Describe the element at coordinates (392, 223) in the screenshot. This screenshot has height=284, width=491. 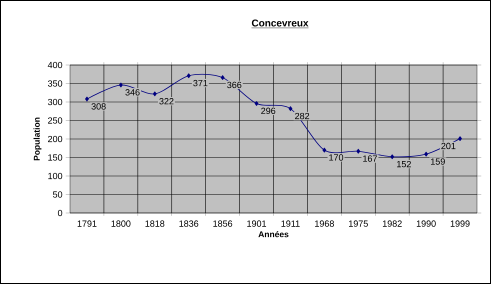
I see `x-tick-label: 1982` at that location.